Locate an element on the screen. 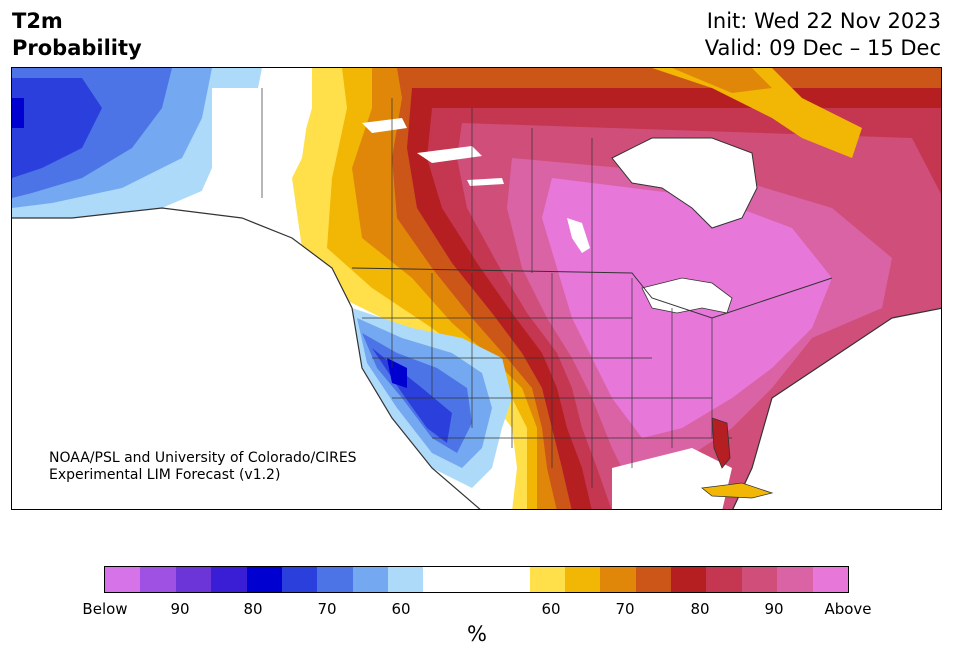 This screenshot has width=953, height=659. lake-winnipeg is located at coordinates (578, 235).